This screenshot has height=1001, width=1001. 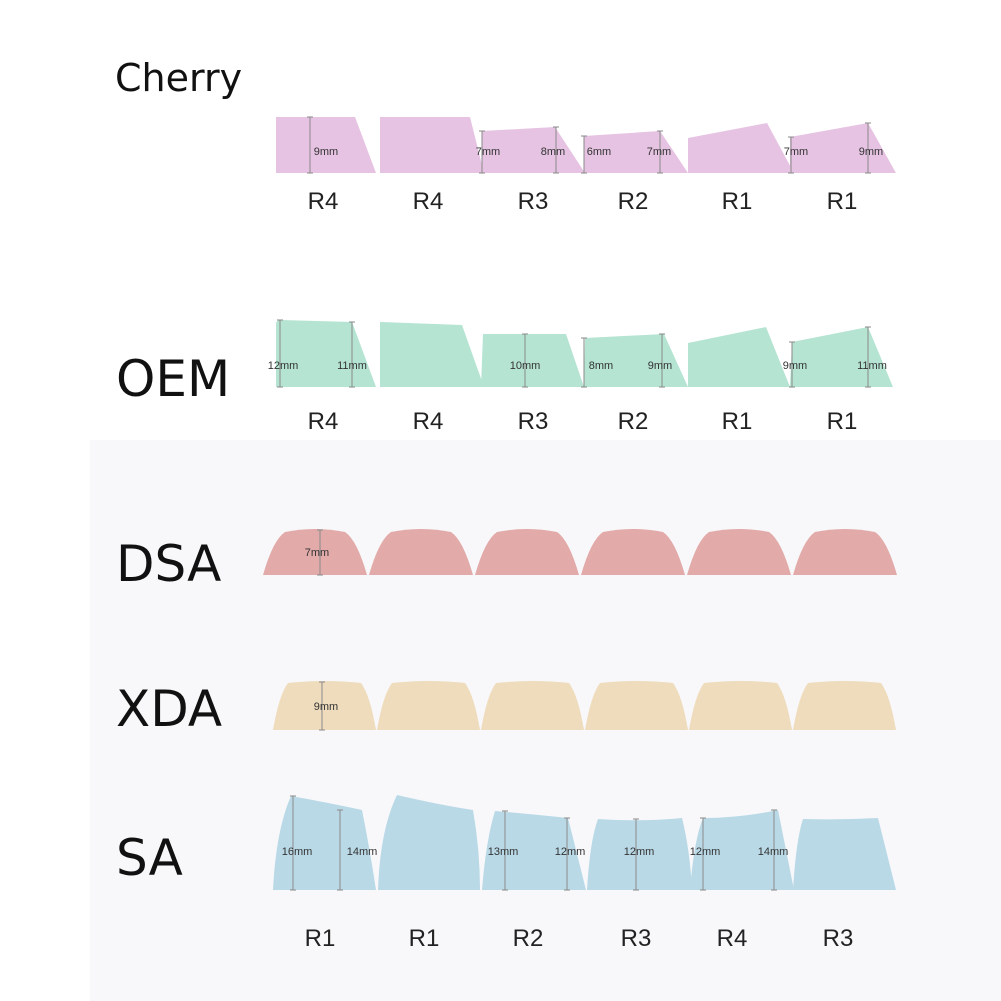 What do you see at coordinates (179, 78) in the screenshot?
I see `profile-title-cherry: Cherry` at bounding box center [179, 78].